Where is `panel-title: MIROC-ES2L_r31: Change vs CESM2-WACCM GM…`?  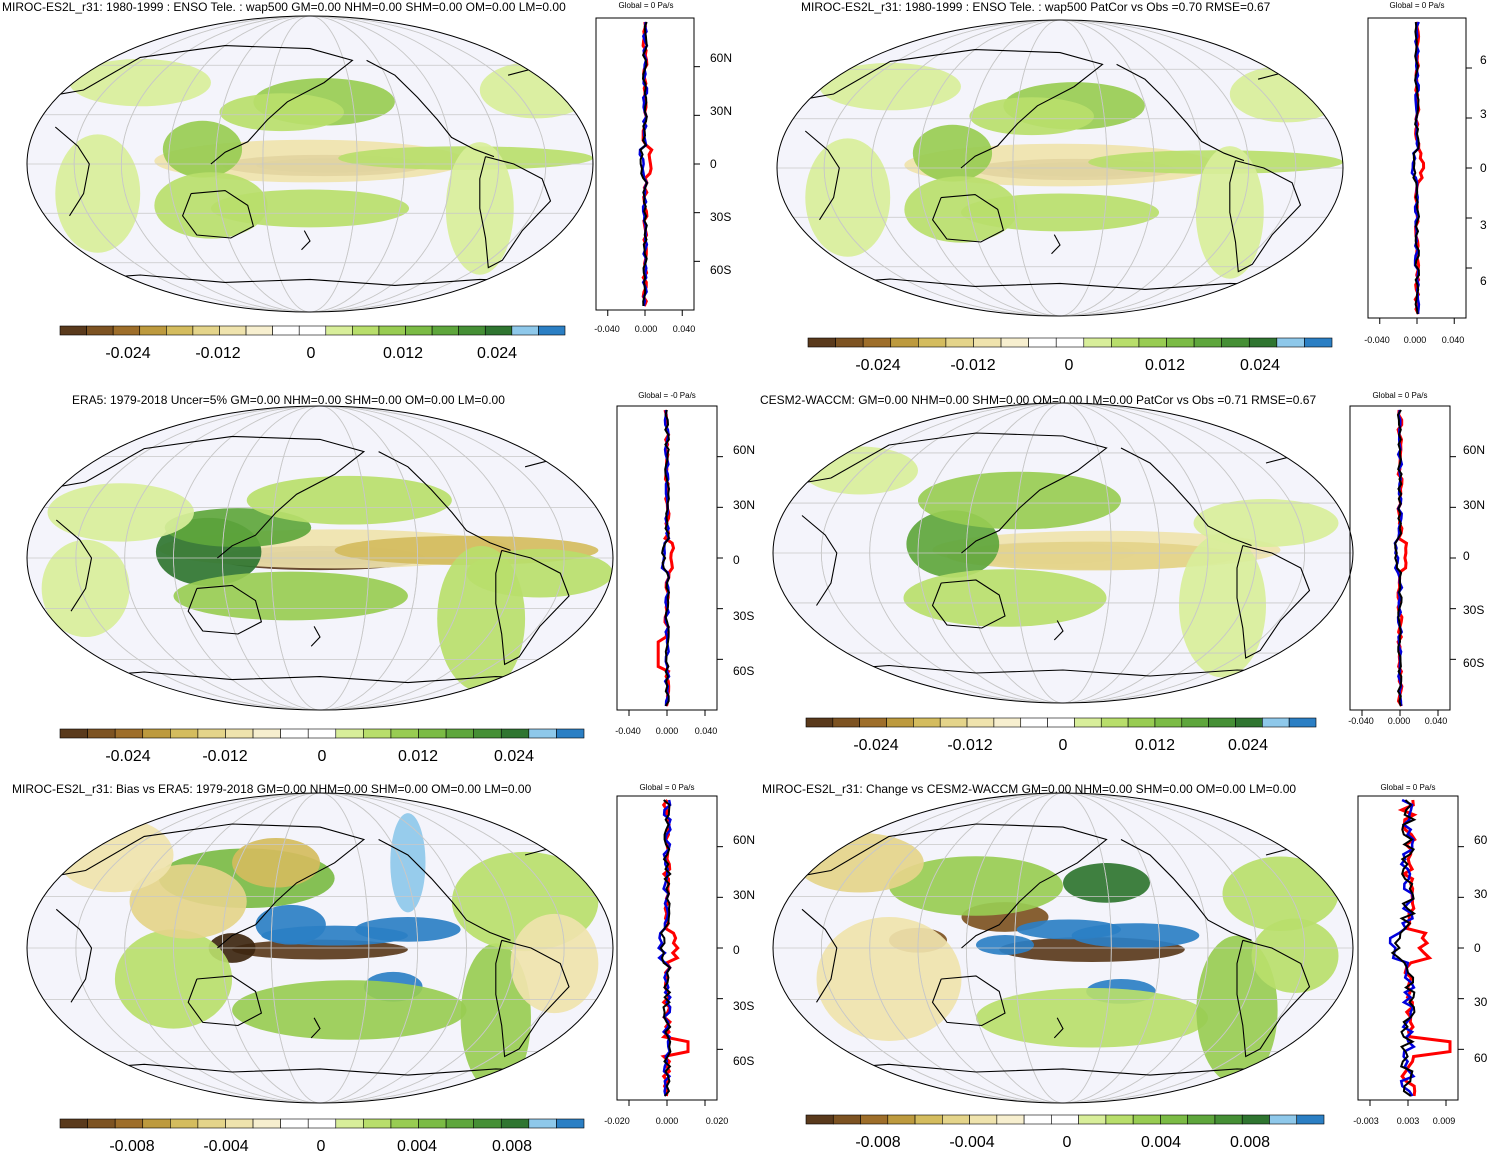
panel-title: MIROC-ES2L_r31: Change vs CESM2-WACCM GM… is located at coordinates (1029, 789).